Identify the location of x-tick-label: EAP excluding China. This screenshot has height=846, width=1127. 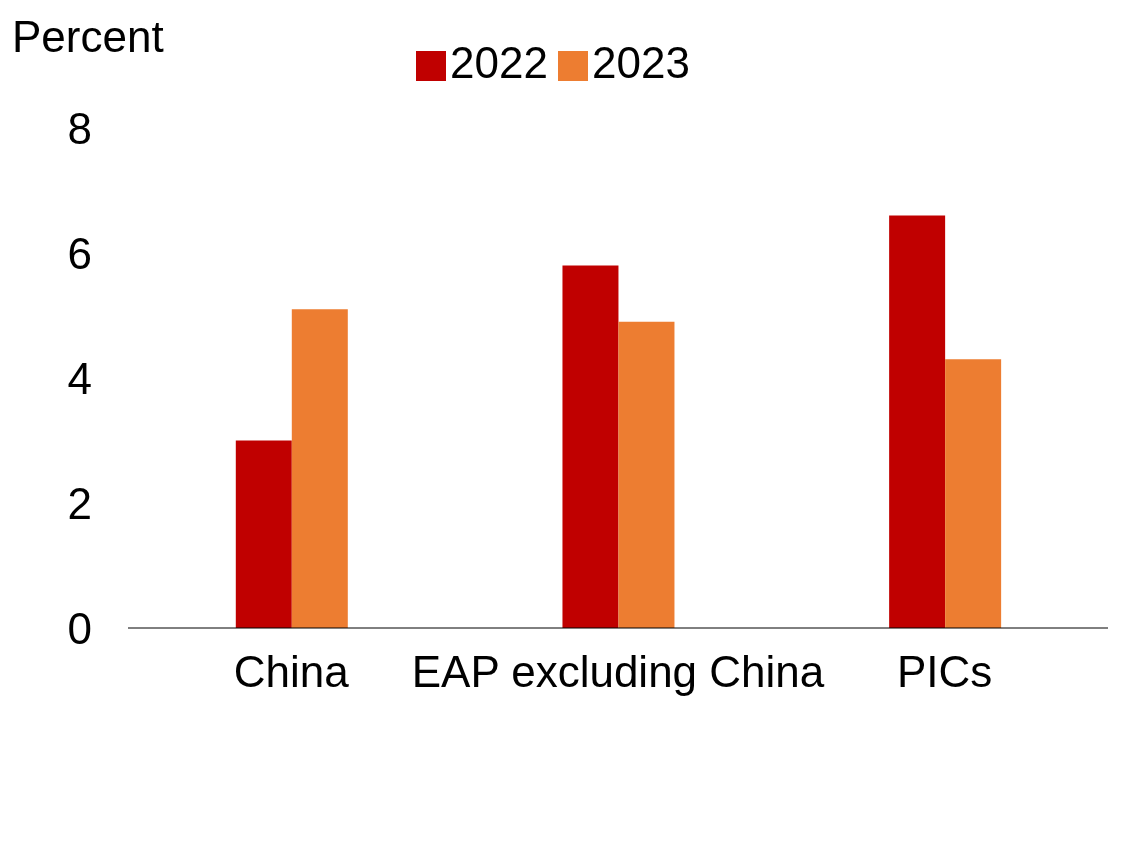
(618, 672).